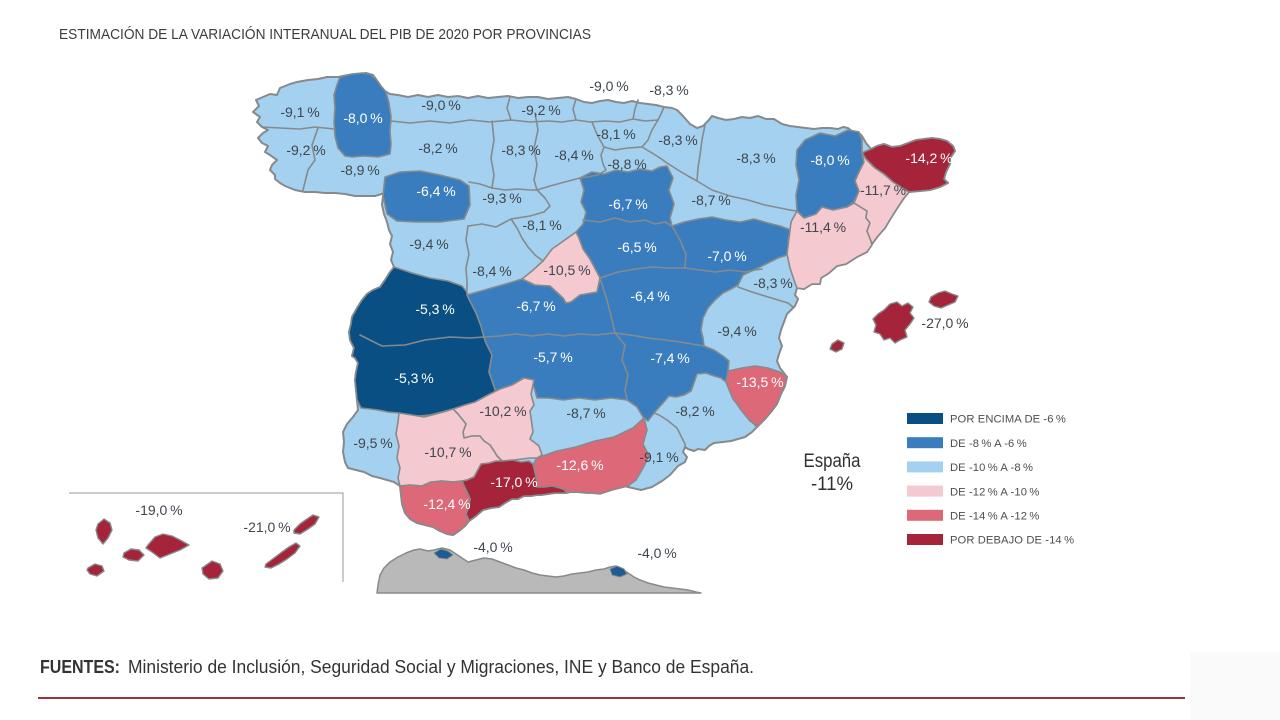 Image resolution: width=1280 pixels, height=720 pixels. I want to click on svg-text: FUENTES:, so click(80, 666).